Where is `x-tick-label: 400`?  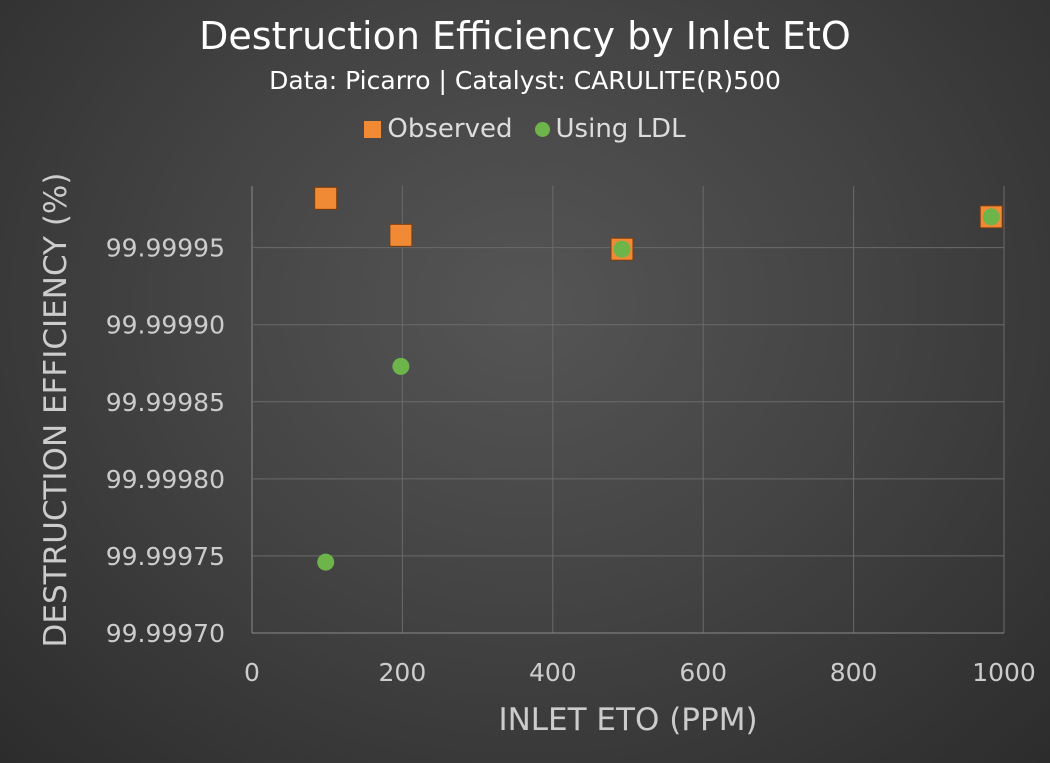
x-tick-label: 400 is located at coordinates (553, 672).